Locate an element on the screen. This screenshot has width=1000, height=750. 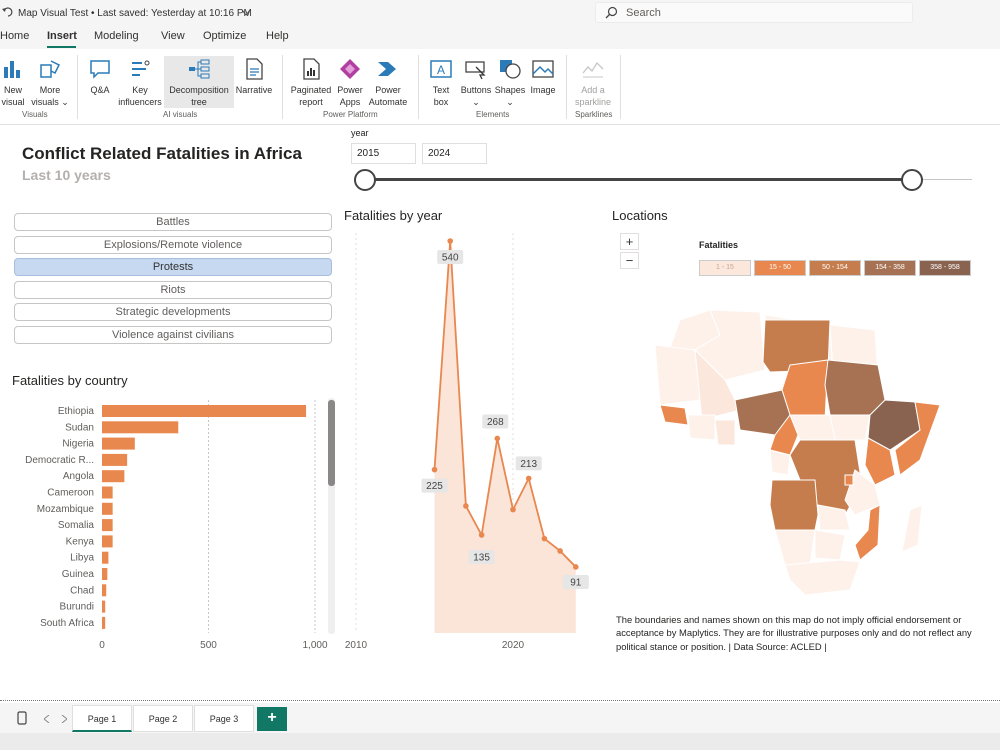
buttons-icon is located at coordinates (475, 70).